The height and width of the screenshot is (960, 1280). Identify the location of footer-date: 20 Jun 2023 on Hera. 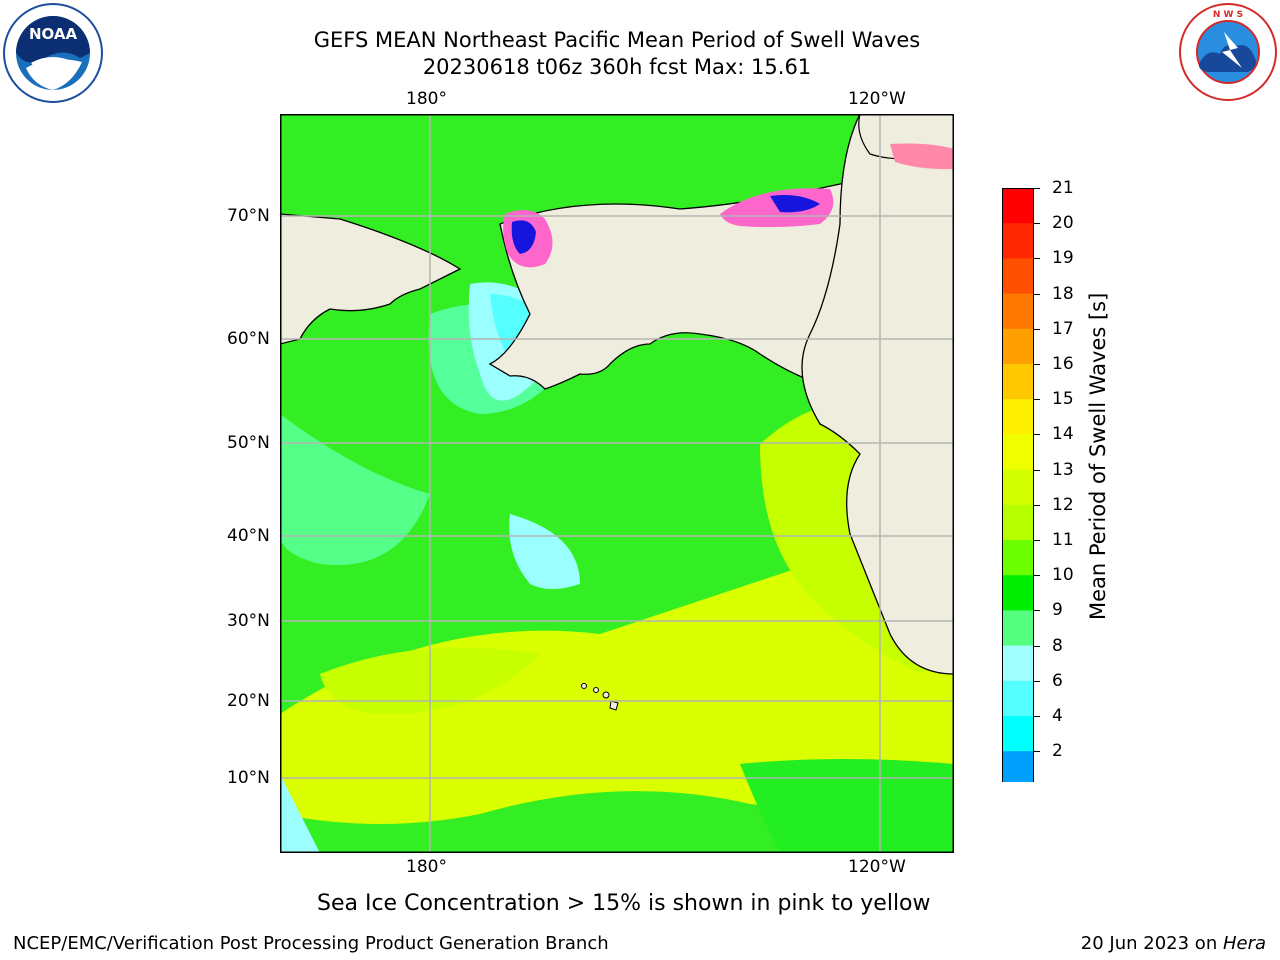
(1173, 944).